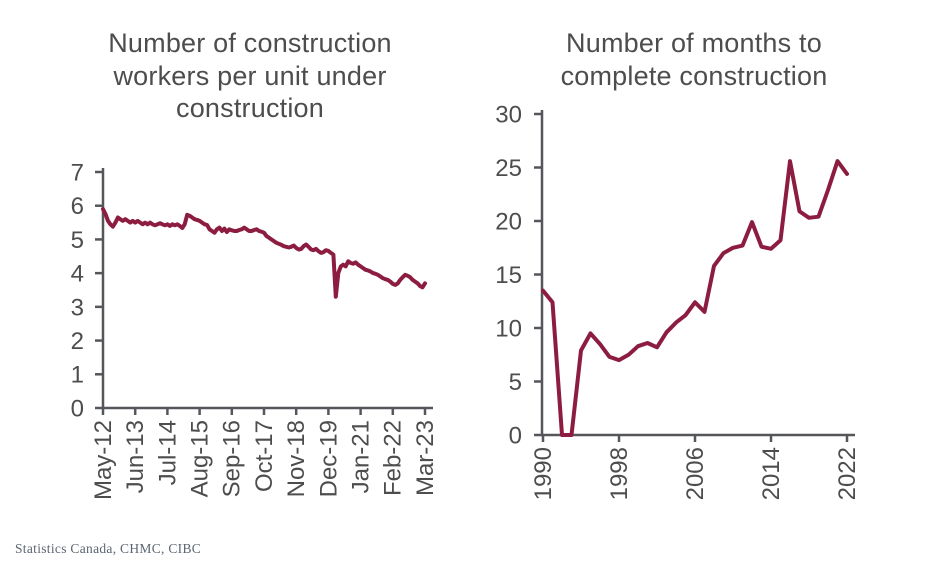  I want to click on right-chart-title-line-2: complete construction, so click(694, 75).